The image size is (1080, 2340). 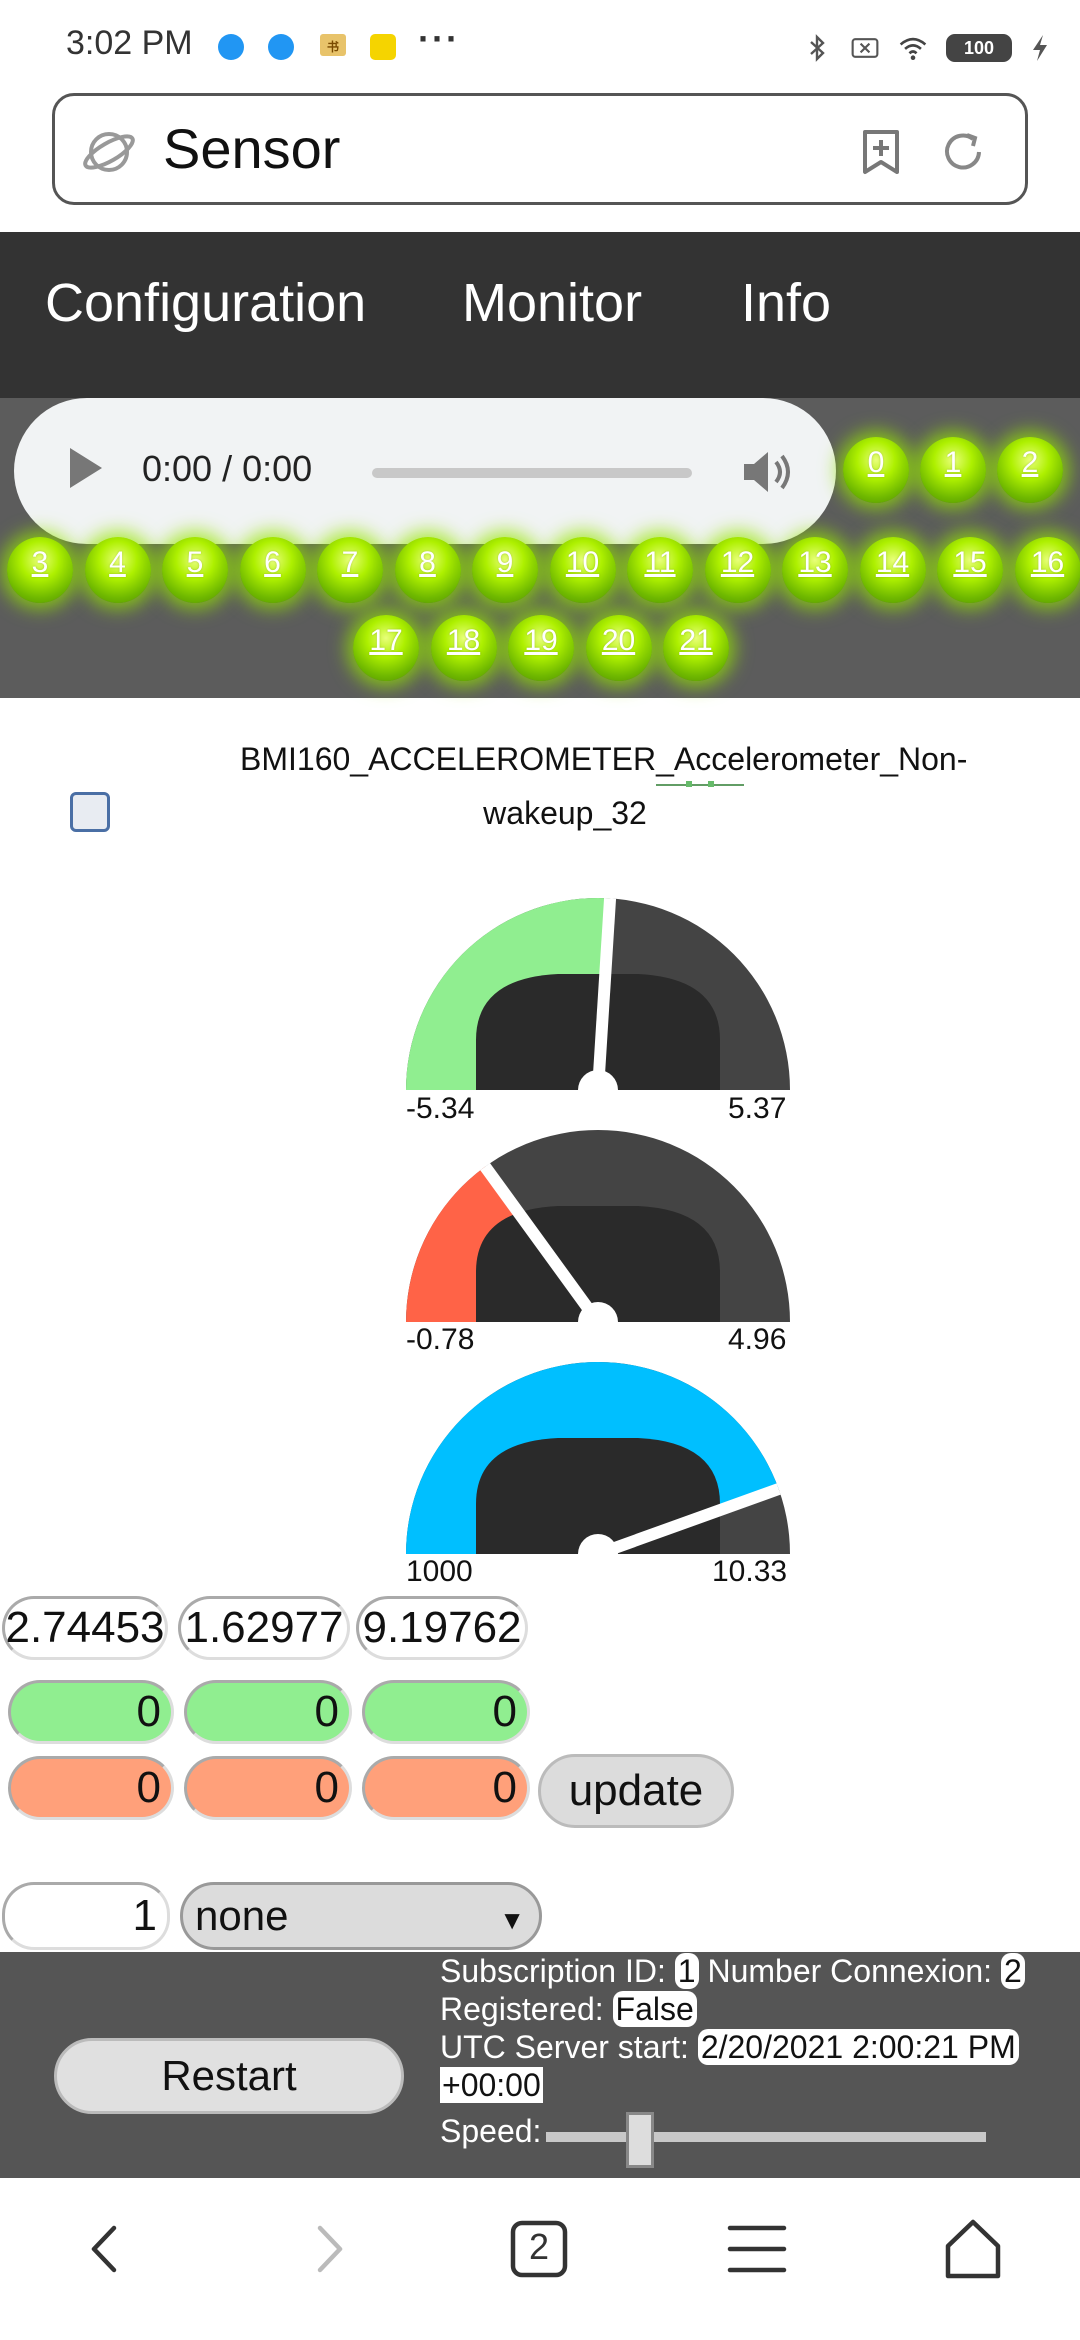 What do you see at coordinates (327, 2249) in the screenshot?
I see `forward-icon` at bounding box center [327, 2249].